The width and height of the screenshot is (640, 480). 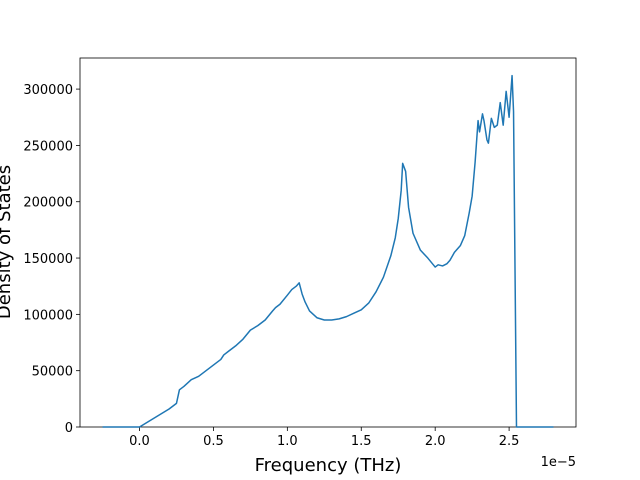 What do you see at coordinates (48, 315) in the screenshot?
I see `y-tick-label: 100000` at bounding box center [48, 315].